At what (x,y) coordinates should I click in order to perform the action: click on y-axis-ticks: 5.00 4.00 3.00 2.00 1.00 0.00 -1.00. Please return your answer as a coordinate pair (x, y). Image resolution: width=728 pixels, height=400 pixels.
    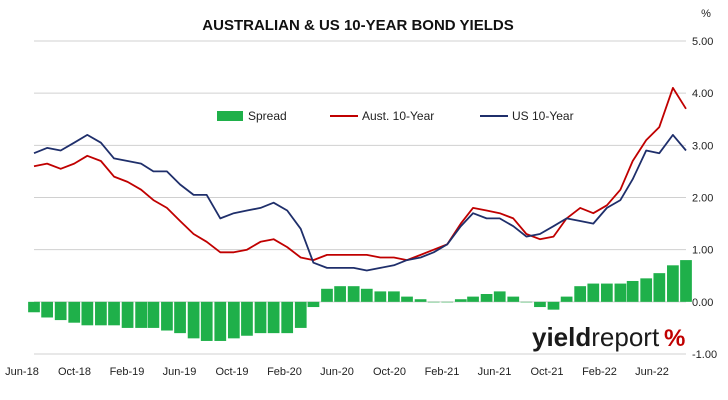
    Looking at the image, I should click on (704, 198).